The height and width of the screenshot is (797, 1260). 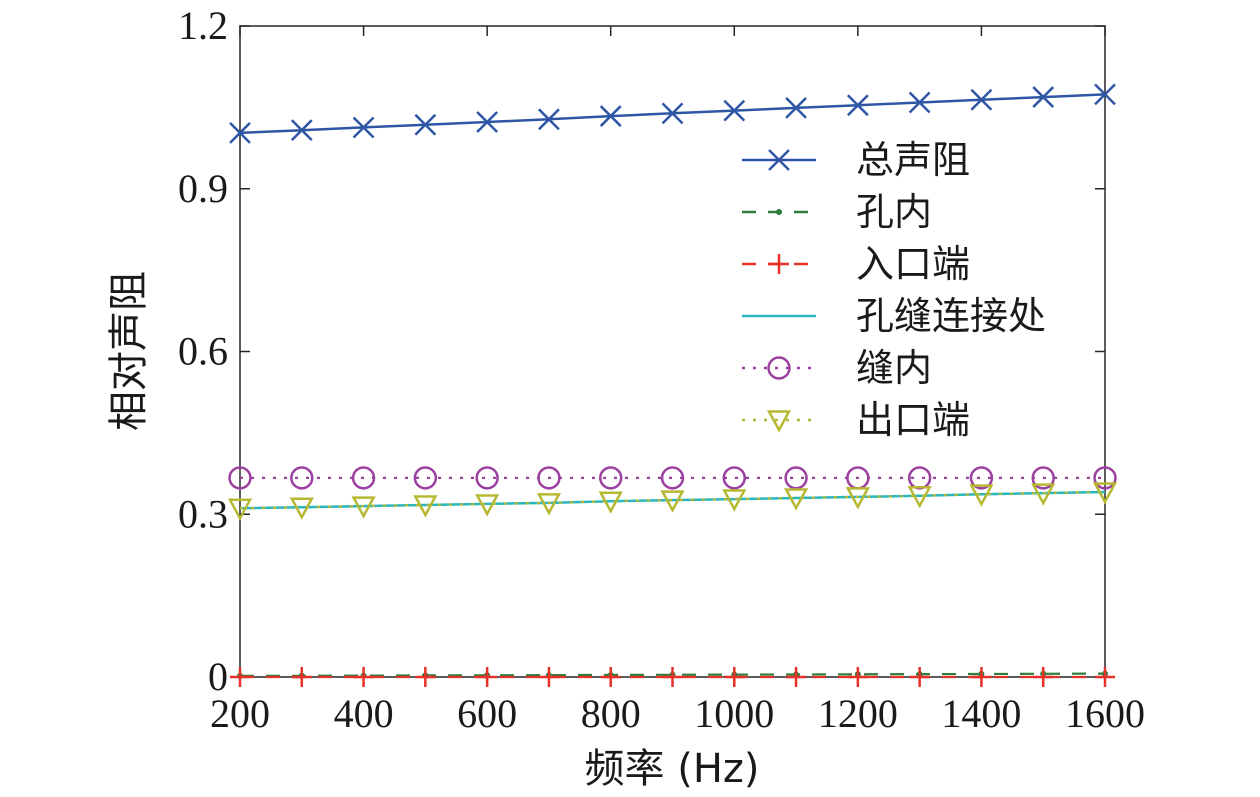 I want to click on x-tick-label: 600, so click(x=487, y=713).